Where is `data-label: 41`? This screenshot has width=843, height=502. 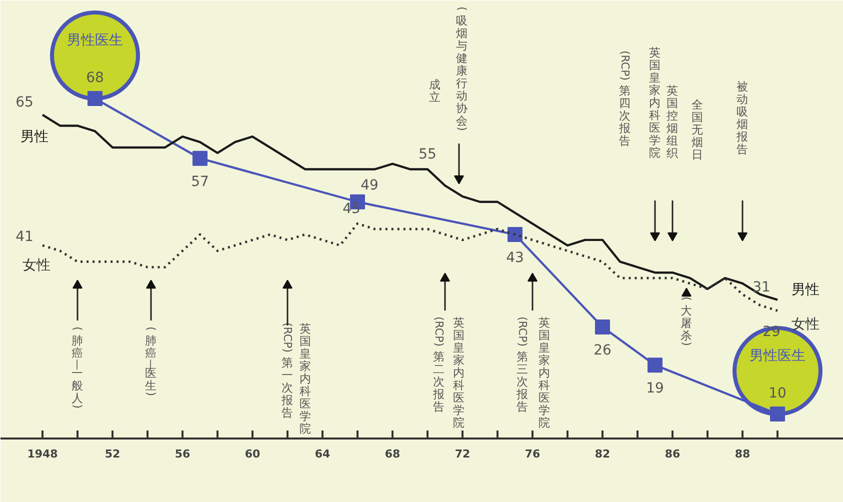 data-label: 41 is located at coordinates (25, 236).